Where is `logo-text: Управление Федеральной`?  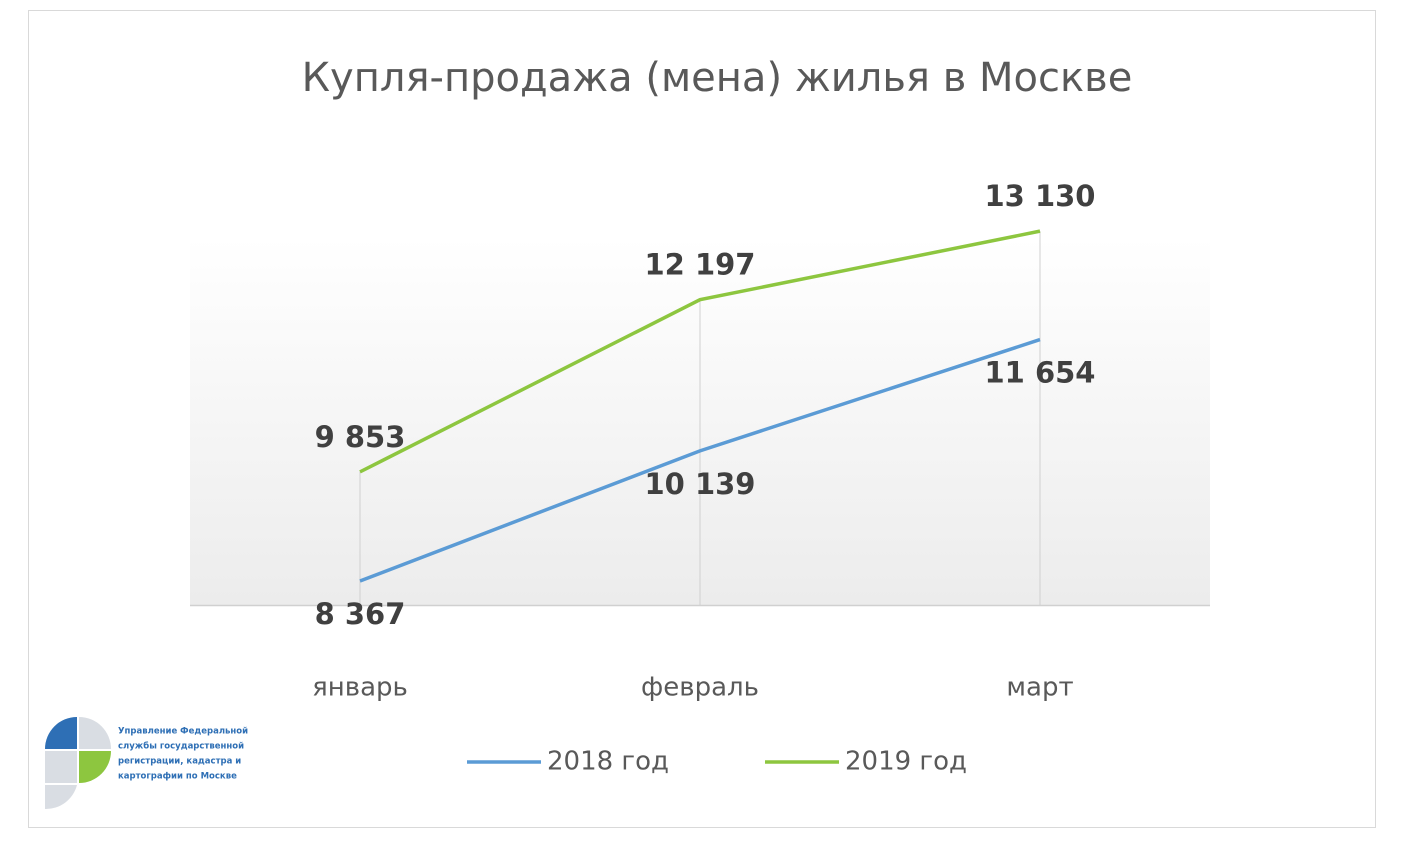
logo-text: Управление Федеральной is located at coordinates (183, 732).